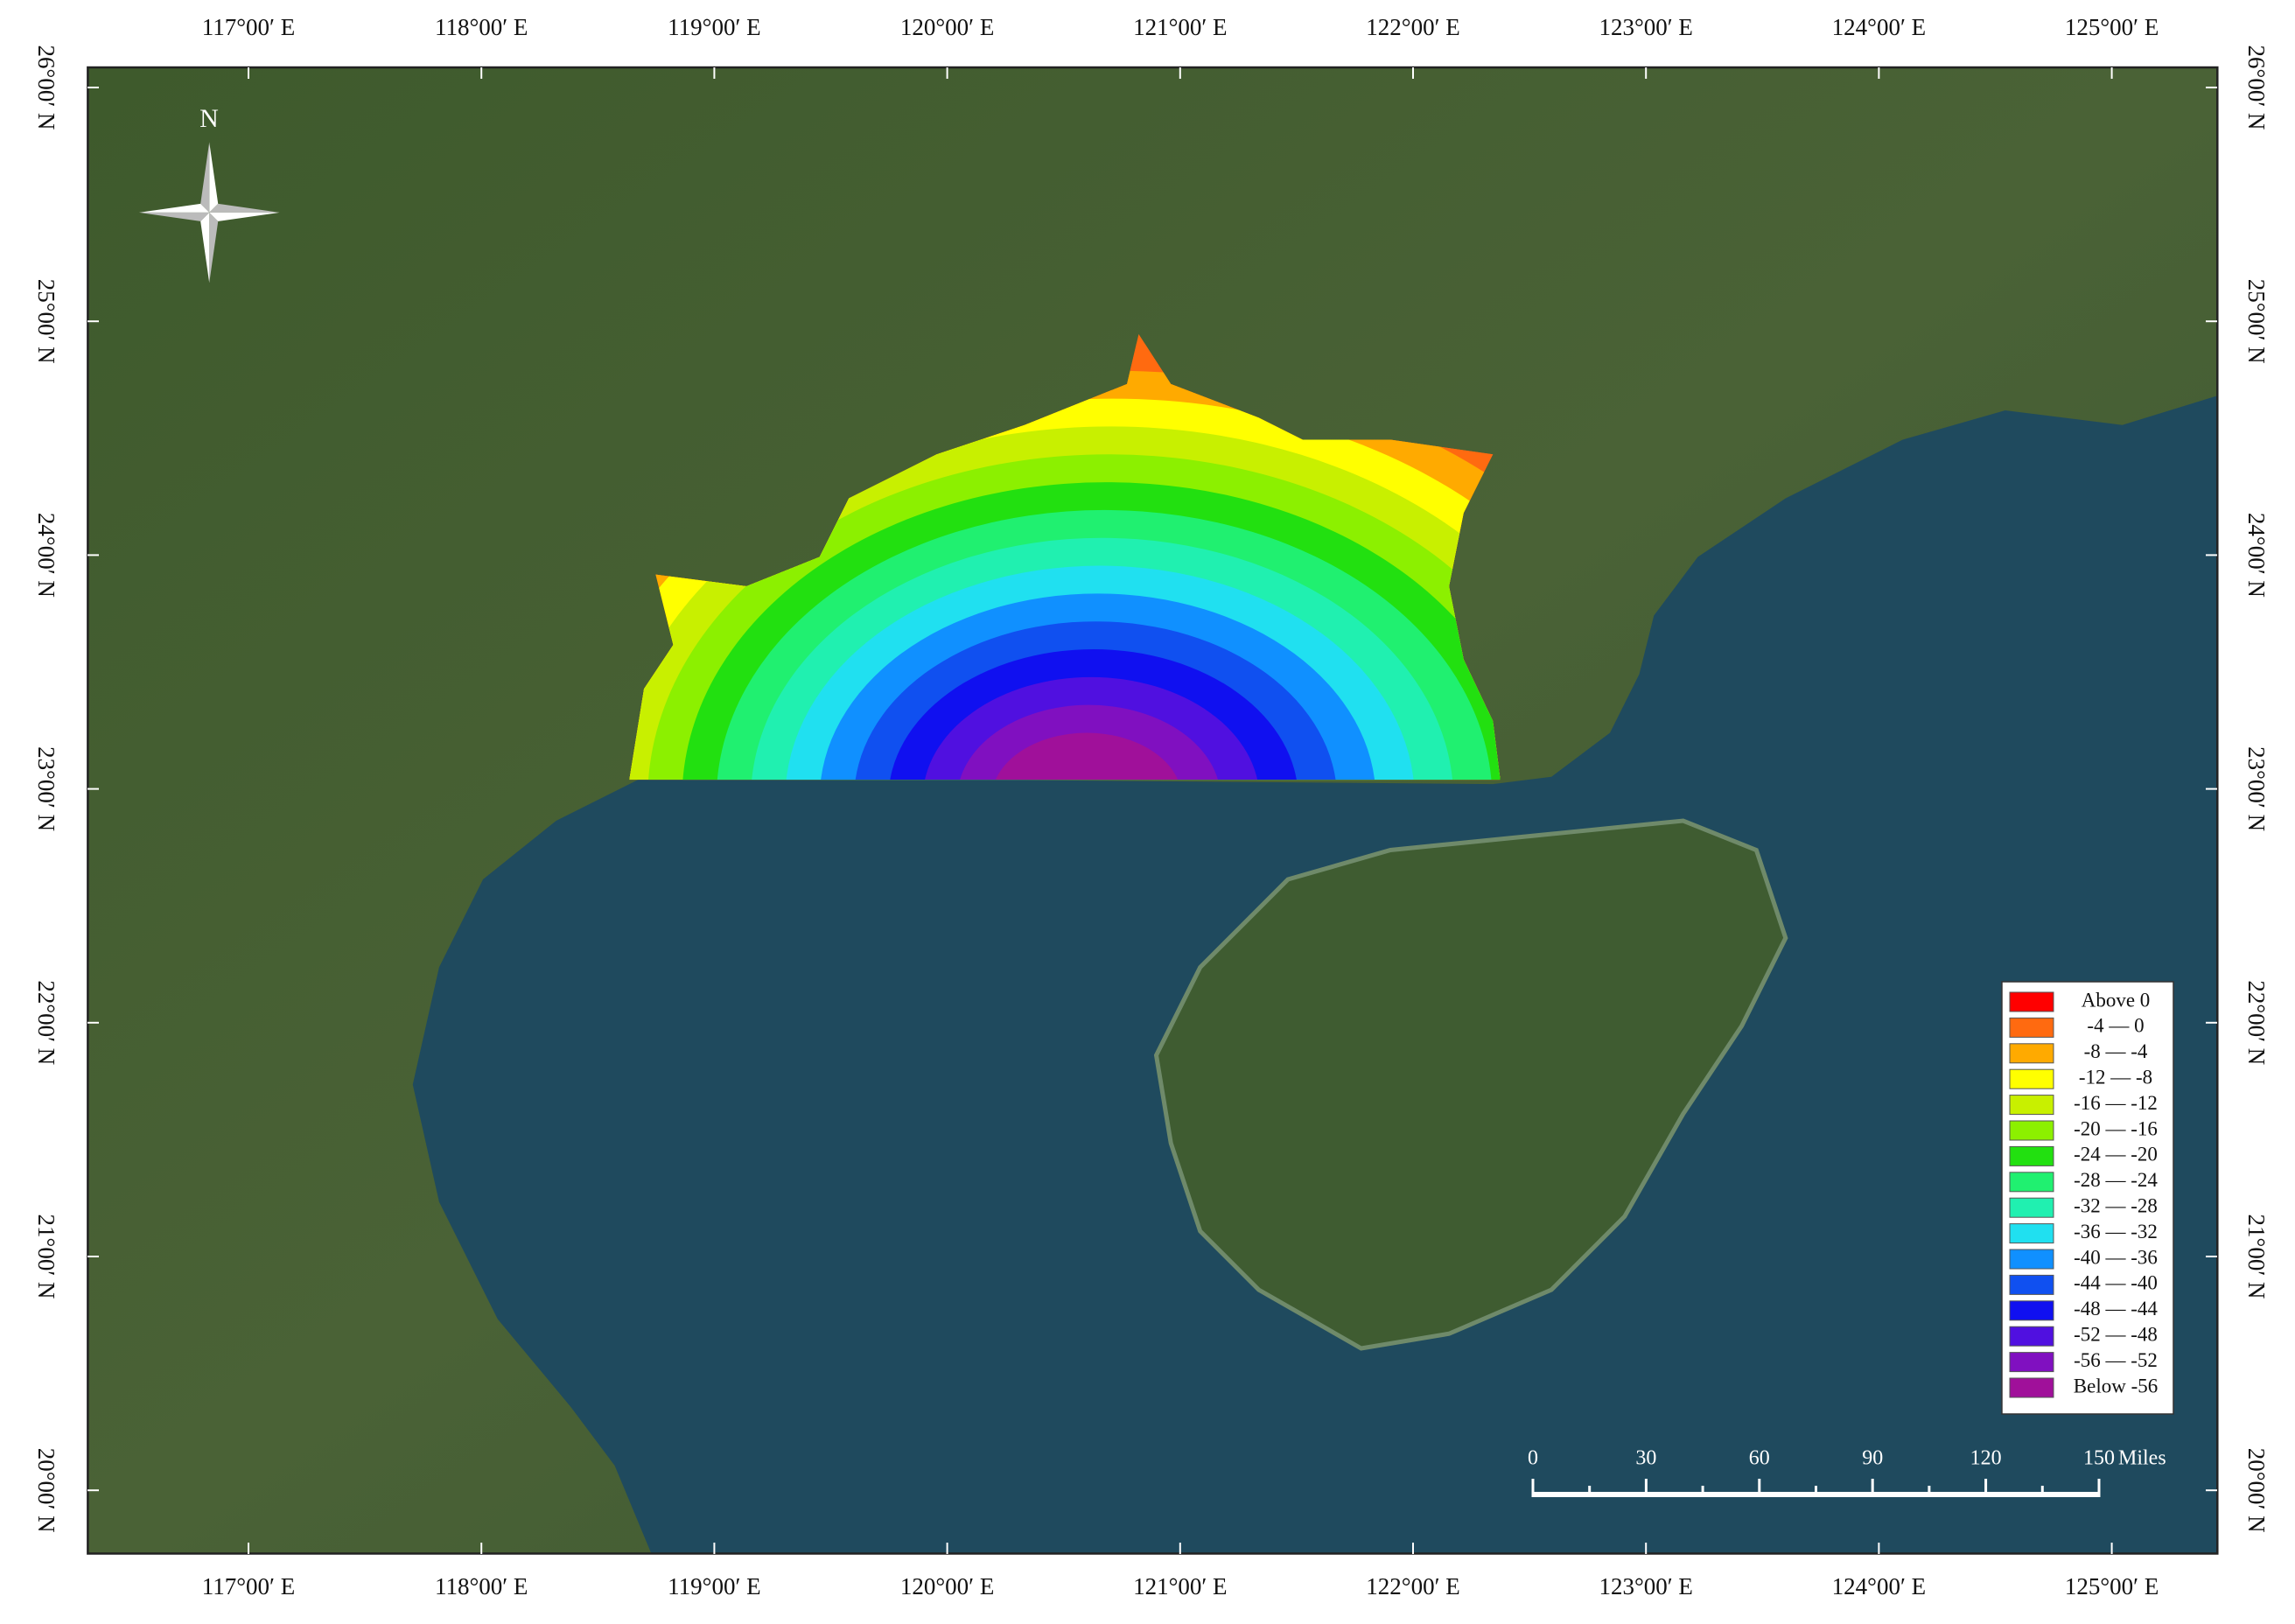  I want to click on scale-label: 60, so click(1759, 1458).